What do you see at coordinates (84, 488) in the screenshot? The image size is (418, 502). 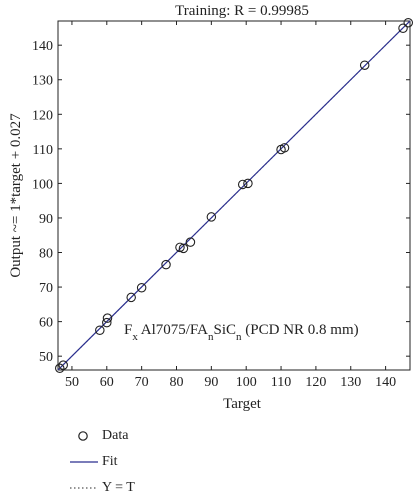 I see `legend-dotted-line-icon` at bounding box center [84, 488].